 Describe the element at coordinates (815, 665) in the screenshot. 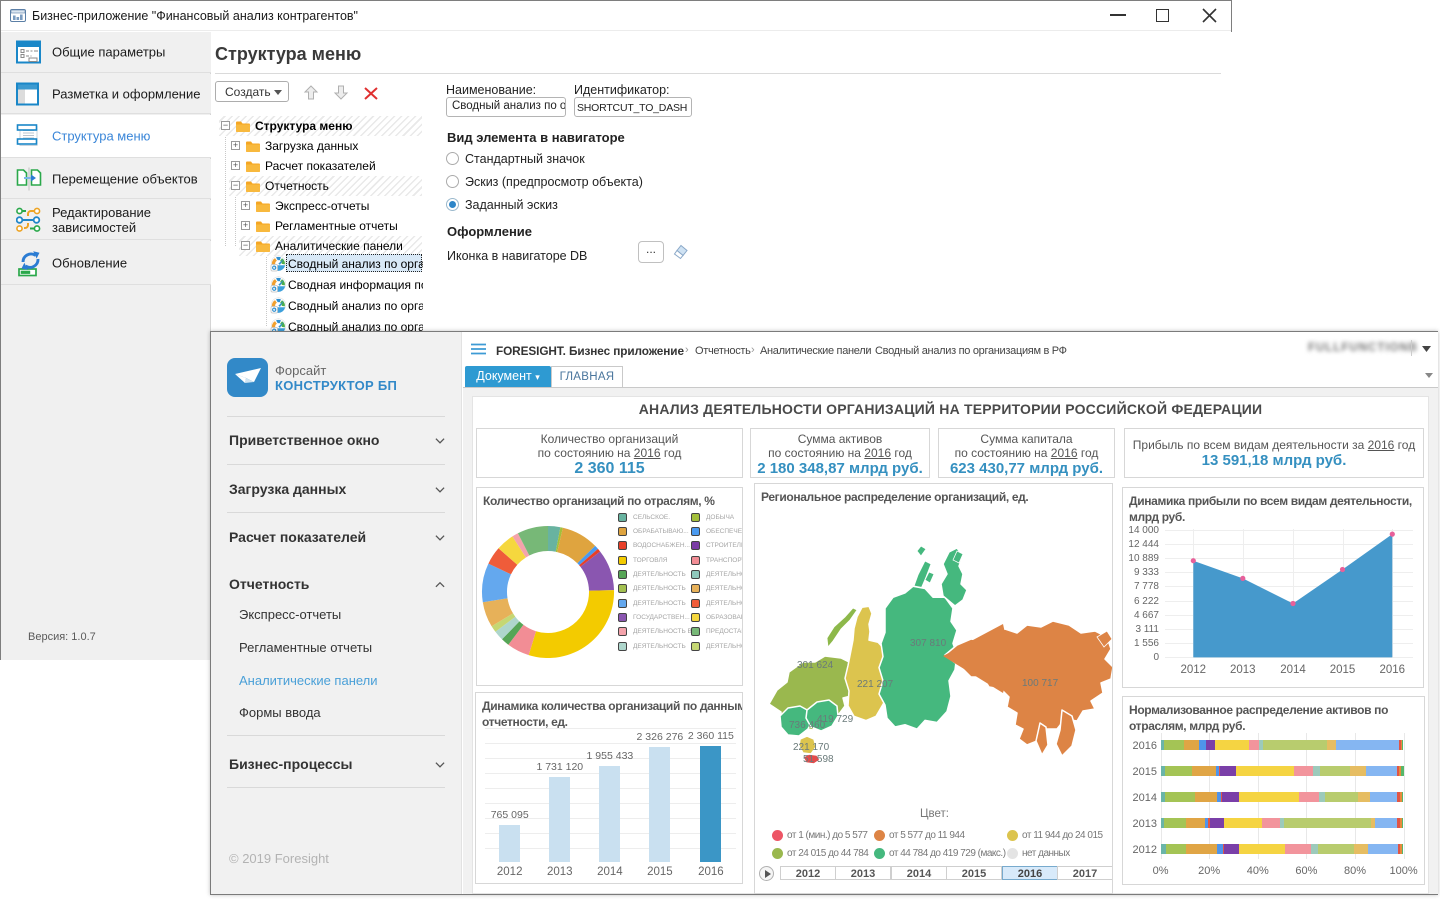

I see `svg-text: 301 624` at that location.